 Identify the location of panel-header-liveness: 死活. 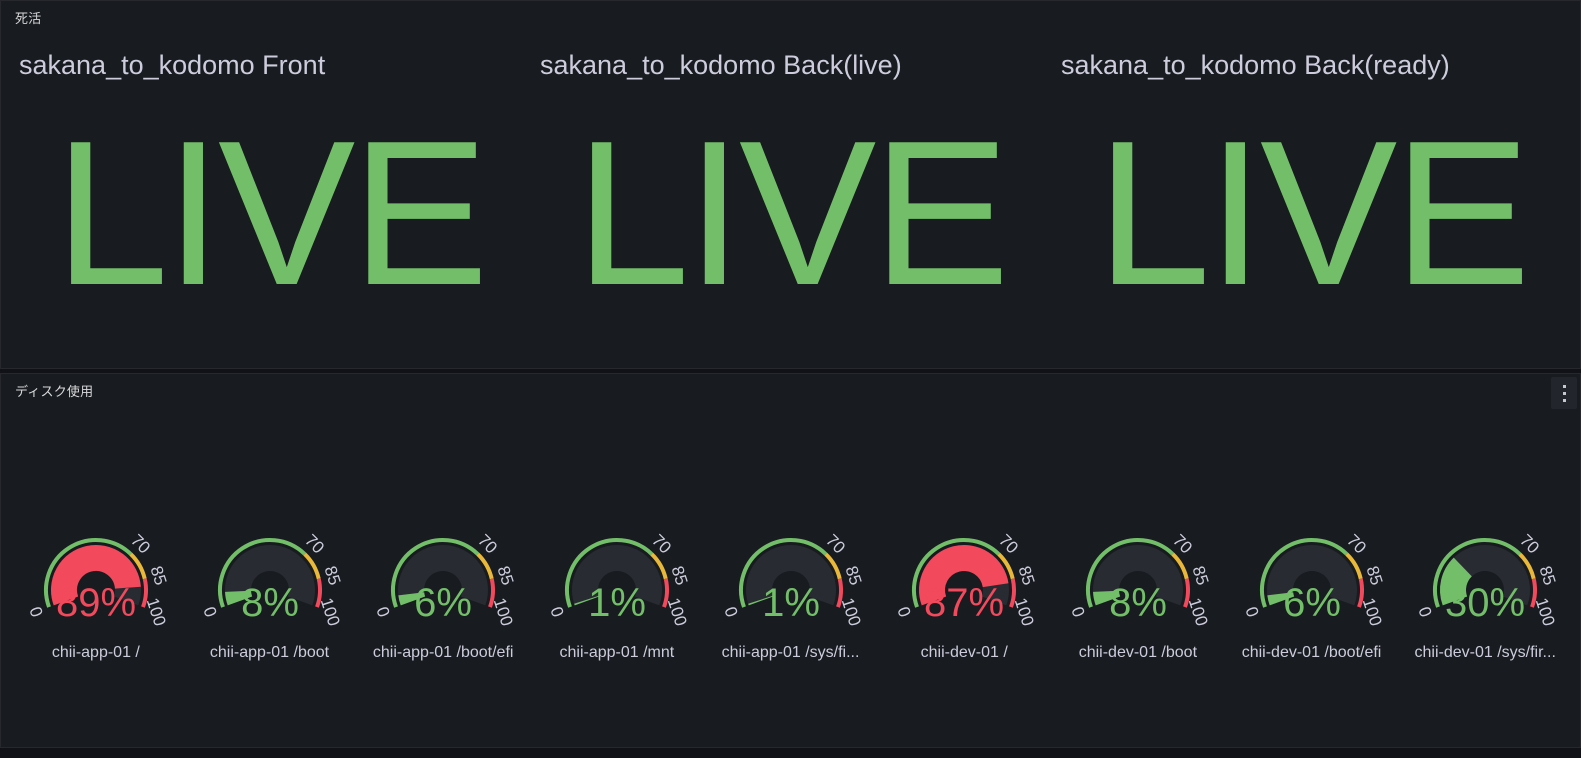
(790, 17).